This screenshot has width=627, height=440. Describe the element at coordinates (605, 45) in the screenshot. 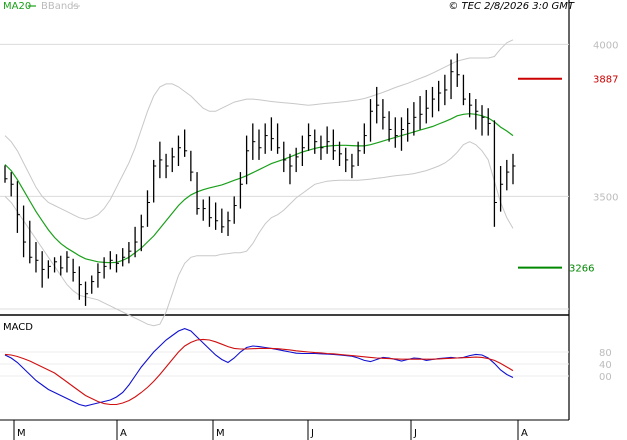

I see `price-tick-label: 4000` at that location.